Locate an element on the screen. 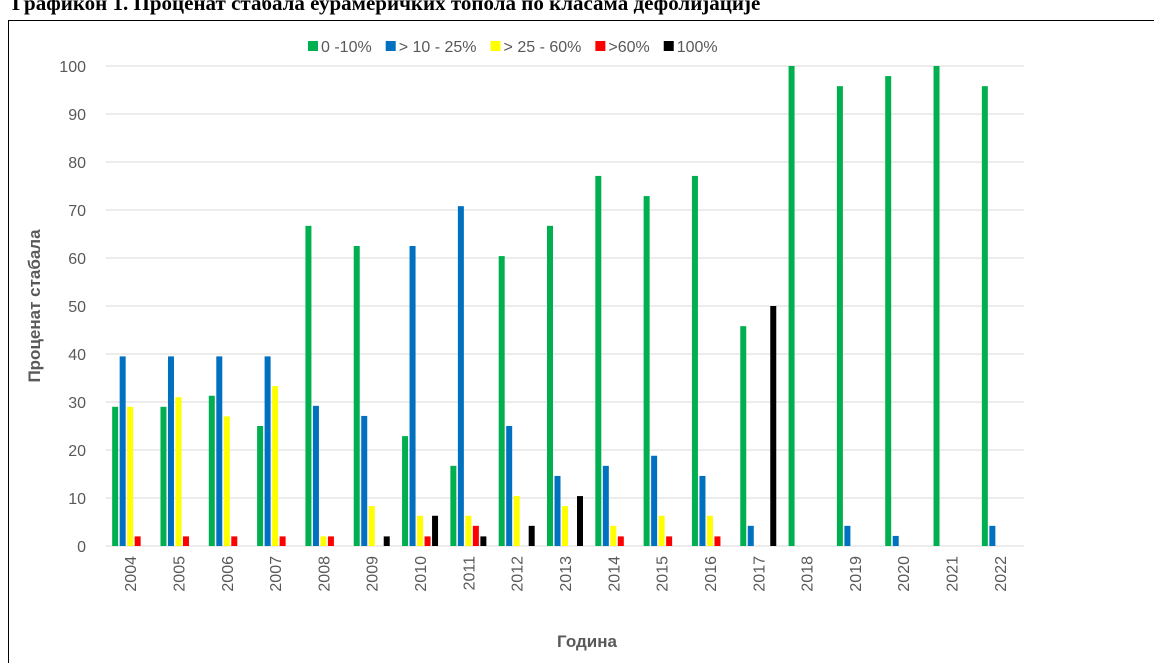  y-tick-label: 10 is located at coordinates (77, 499).